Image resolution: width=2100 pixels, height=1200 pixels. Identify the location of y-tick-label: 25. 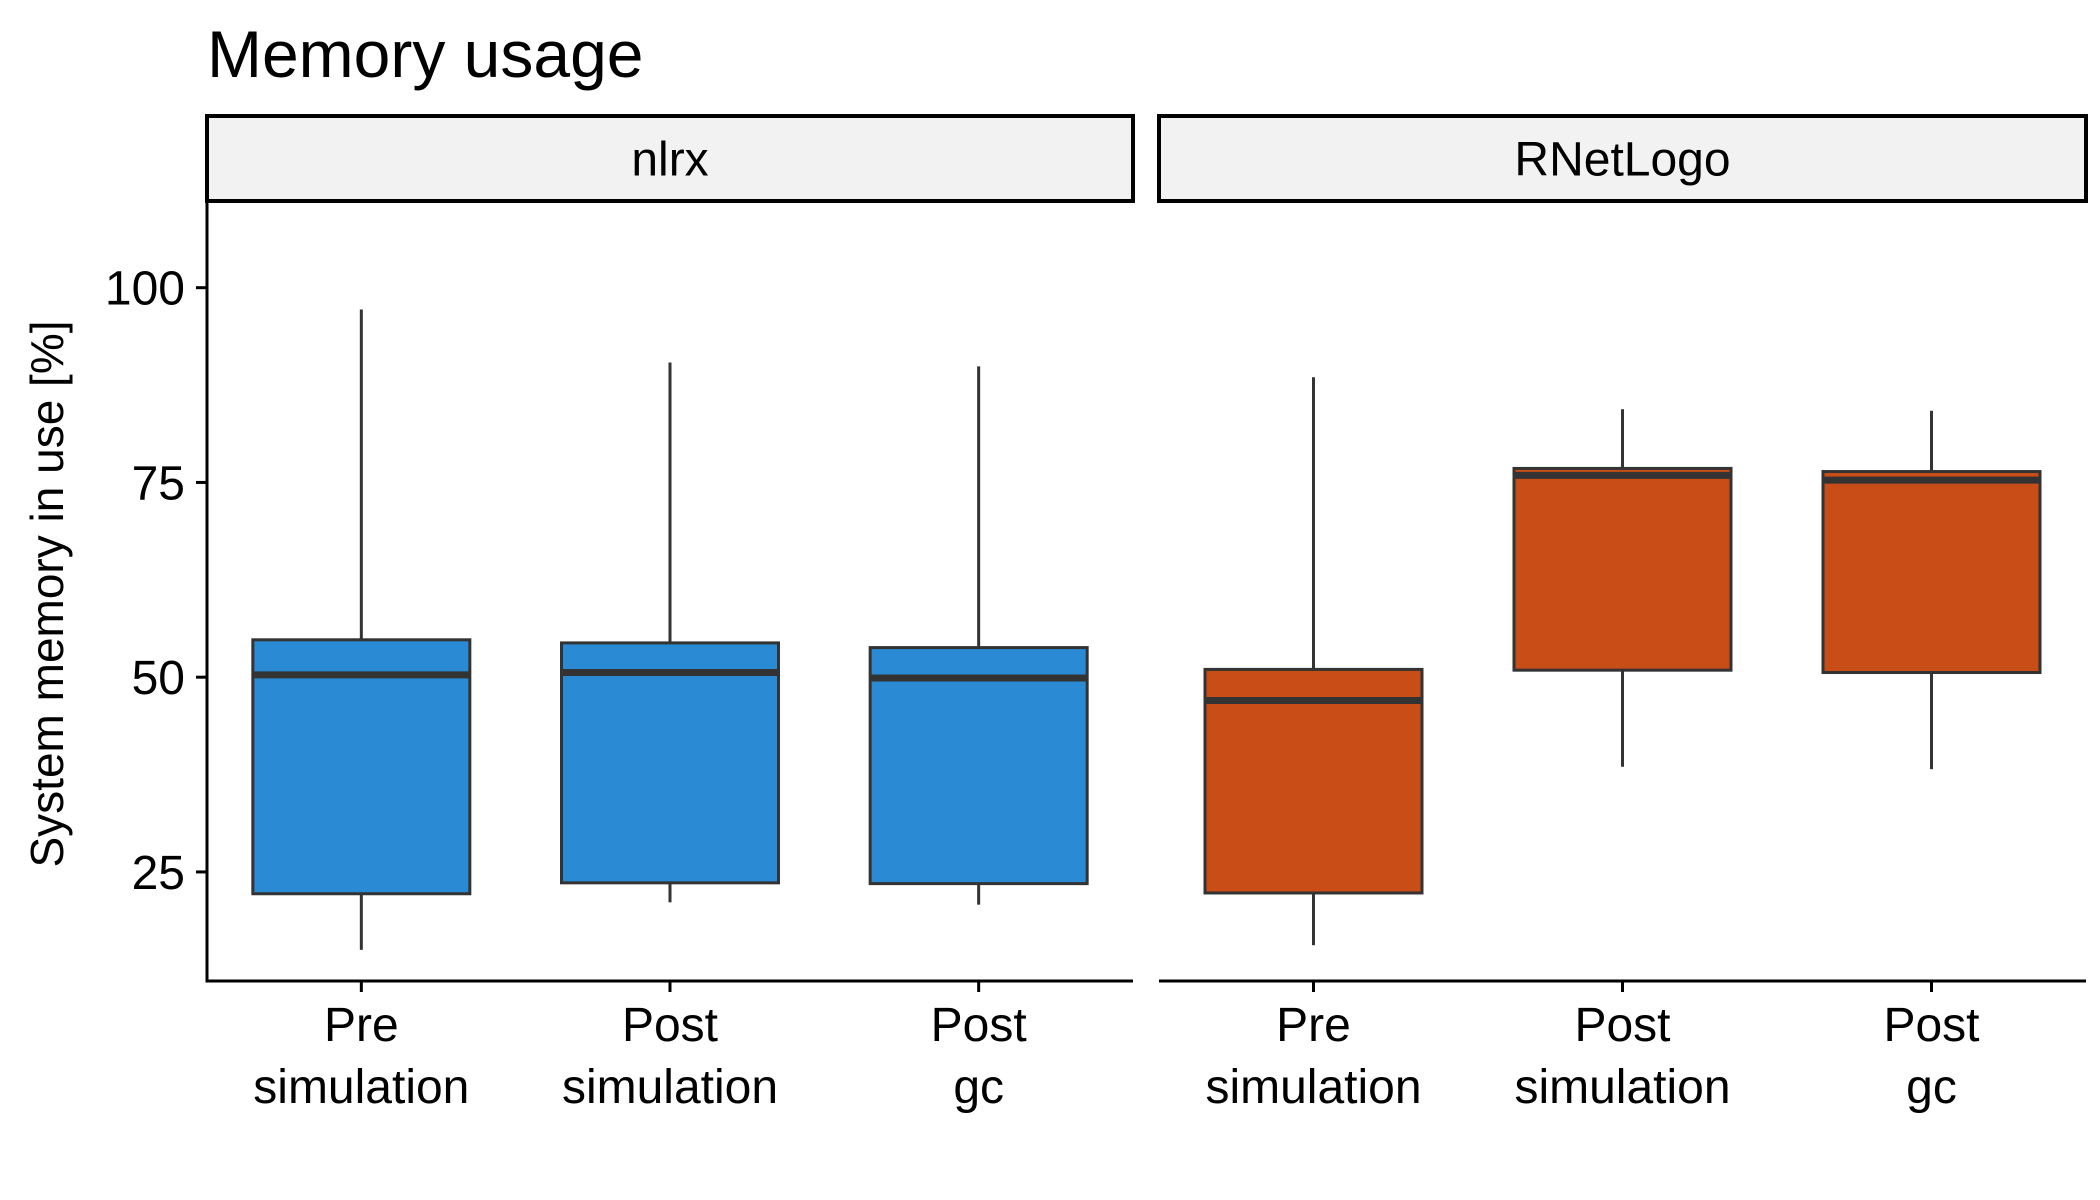
(158, 873).